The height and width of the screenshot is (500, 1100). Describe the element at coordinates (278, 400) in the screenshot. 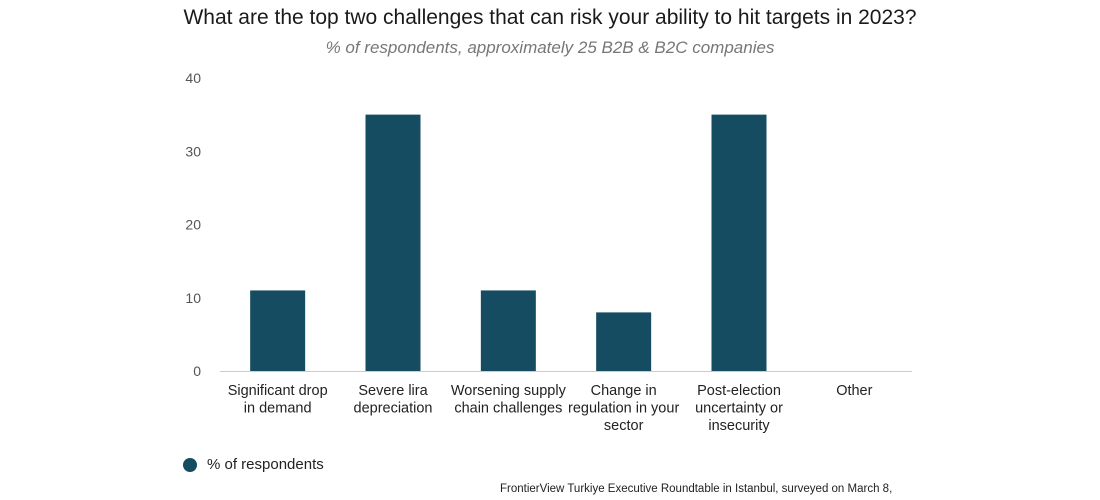

I see `x-category-label: Significant drop in demand` at that location.